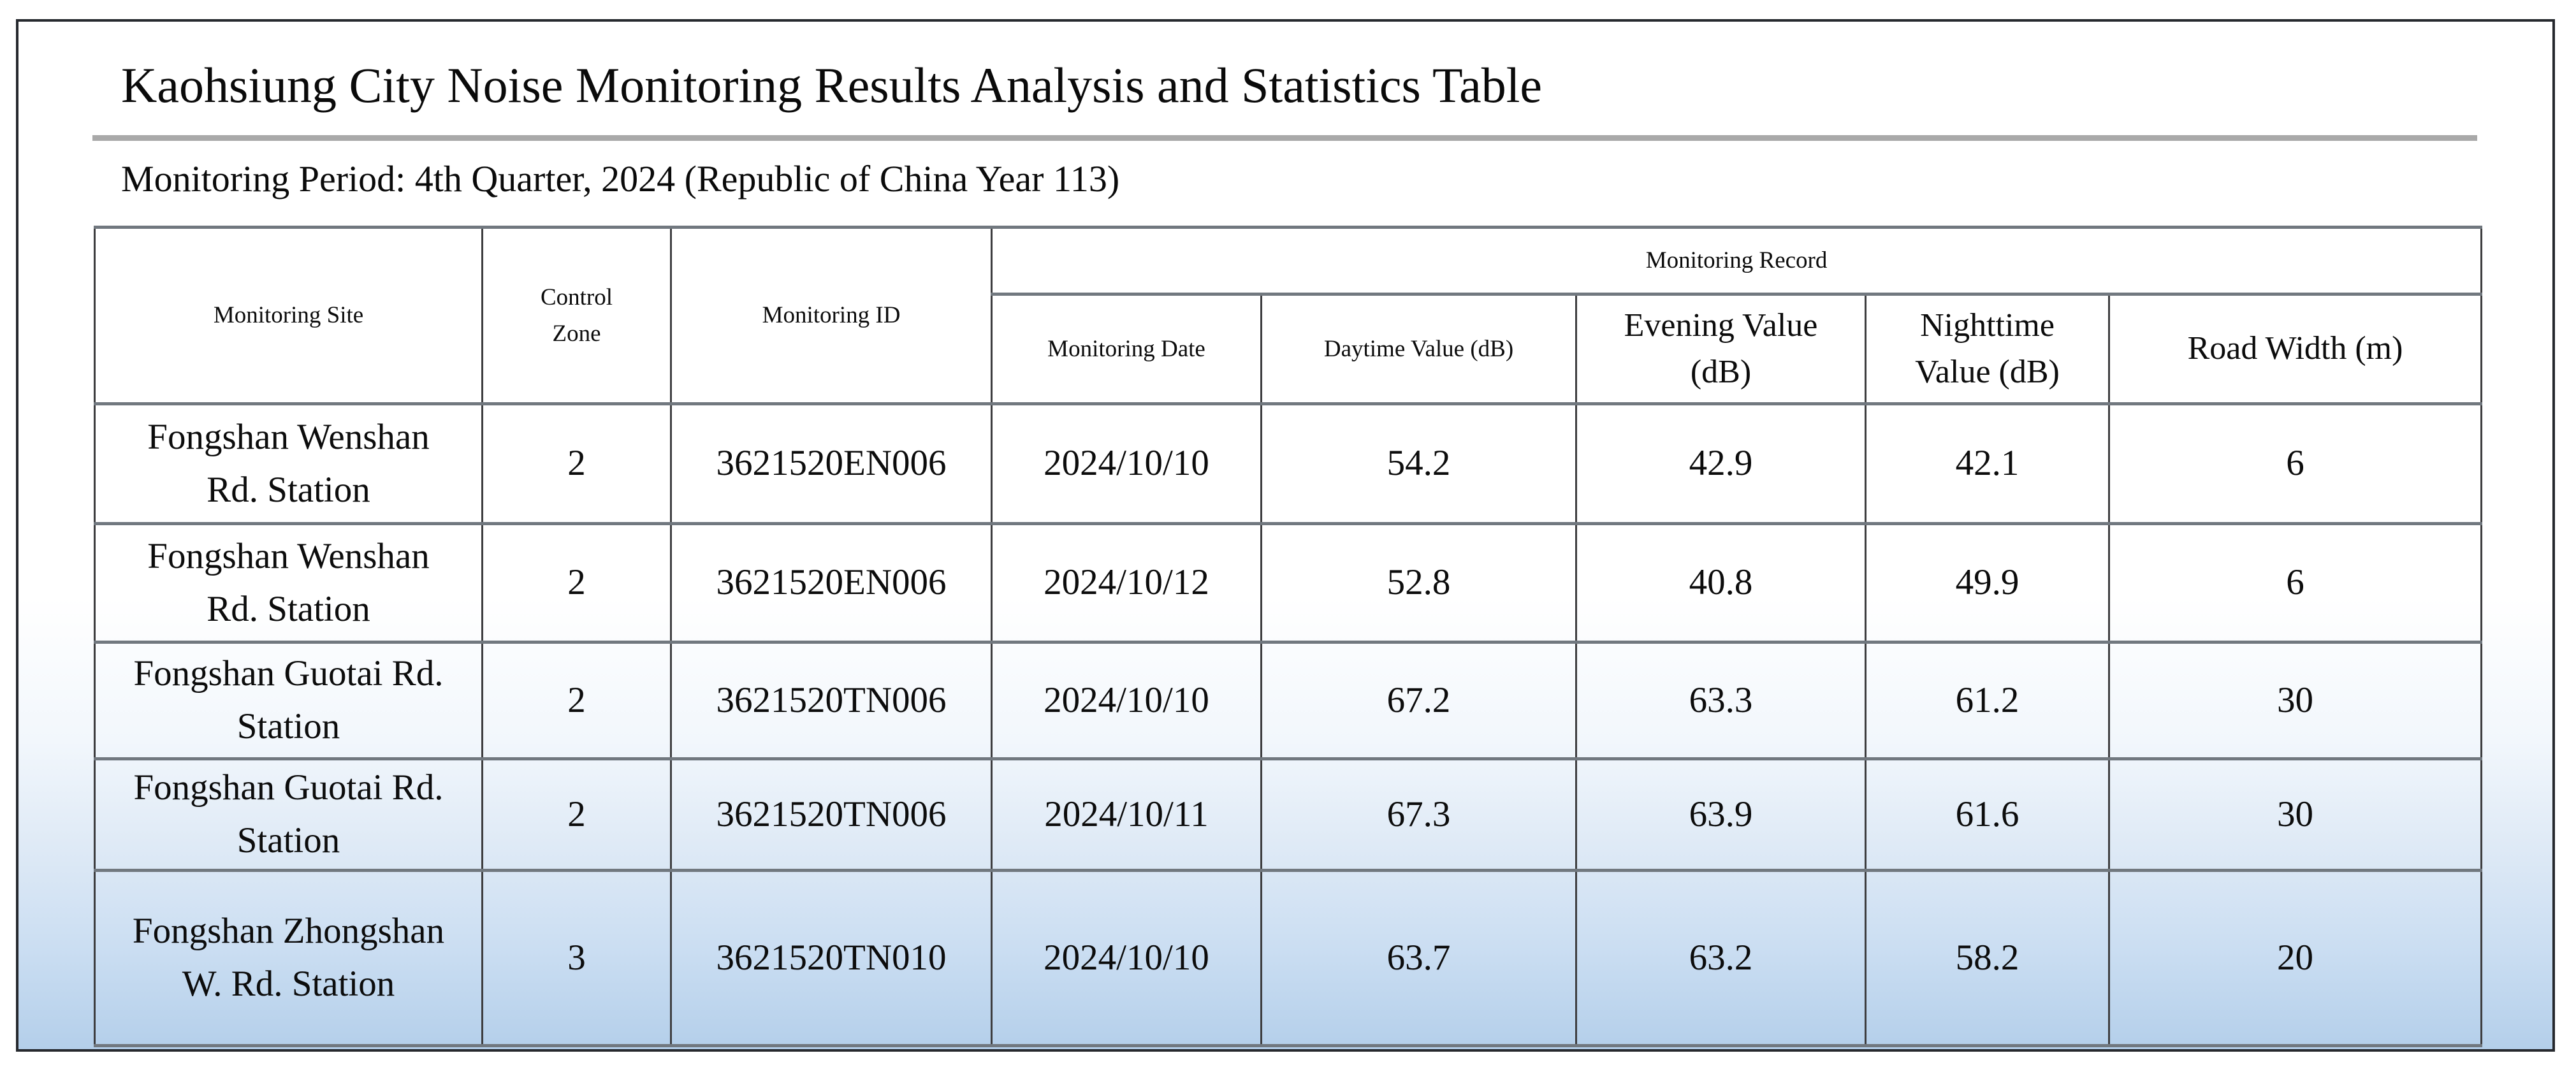 The image size is (2576, 1074). Describe the element at coordinates (1418, 958) in the screenshot. I see `cell-daytime-value: 63.7` at that location.